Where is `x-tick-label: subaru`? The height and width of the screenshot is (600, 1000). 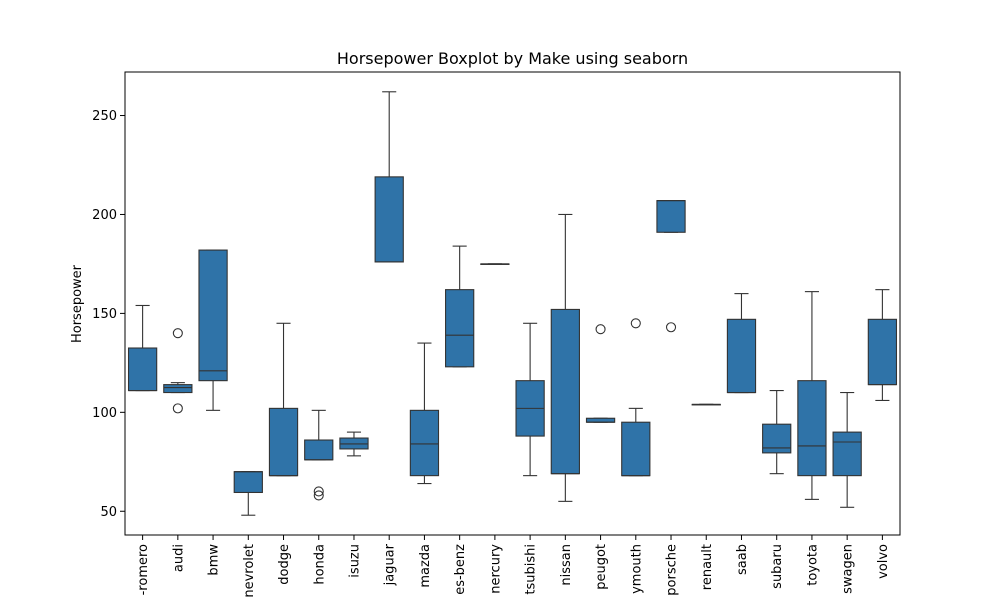
x-tick-label: subaru is located at coordinates (777, 566).